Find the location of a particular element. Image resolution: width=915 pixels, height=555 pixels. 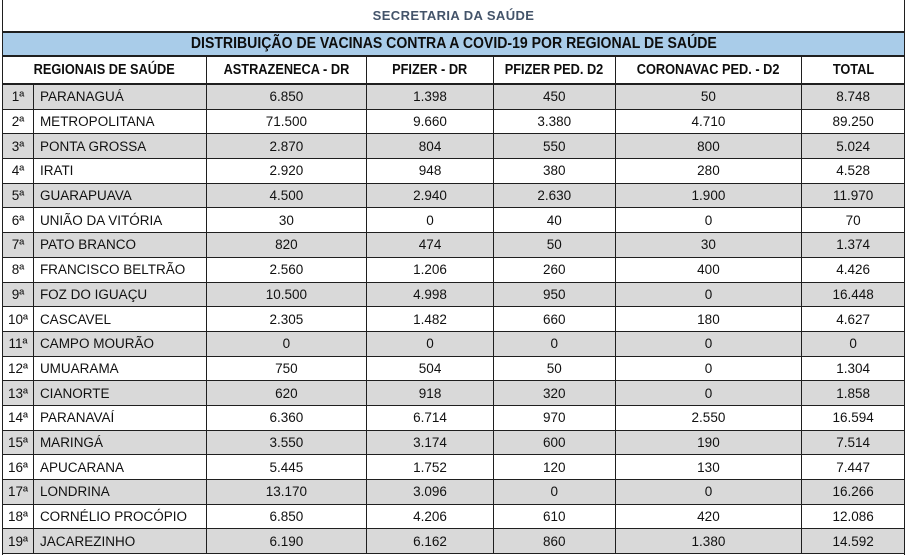

pfizer-value: 4.206 is located at coordinates (430, 516).